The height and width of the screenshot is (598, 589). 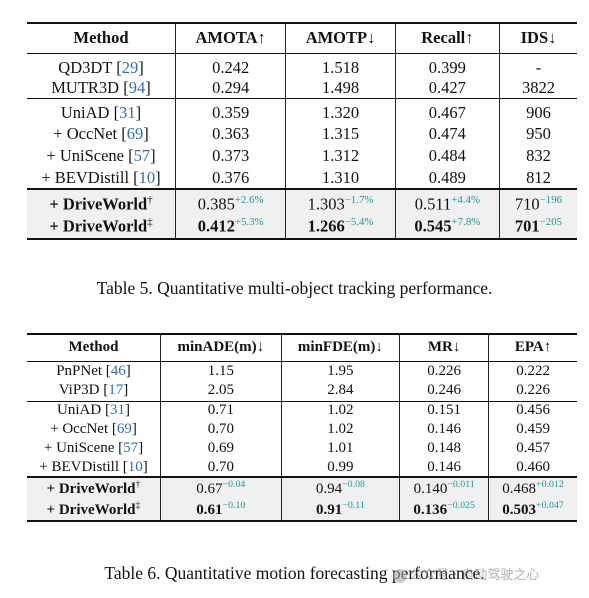 I want to click on header-recall: Recall↑, so click(x=447, y=38).